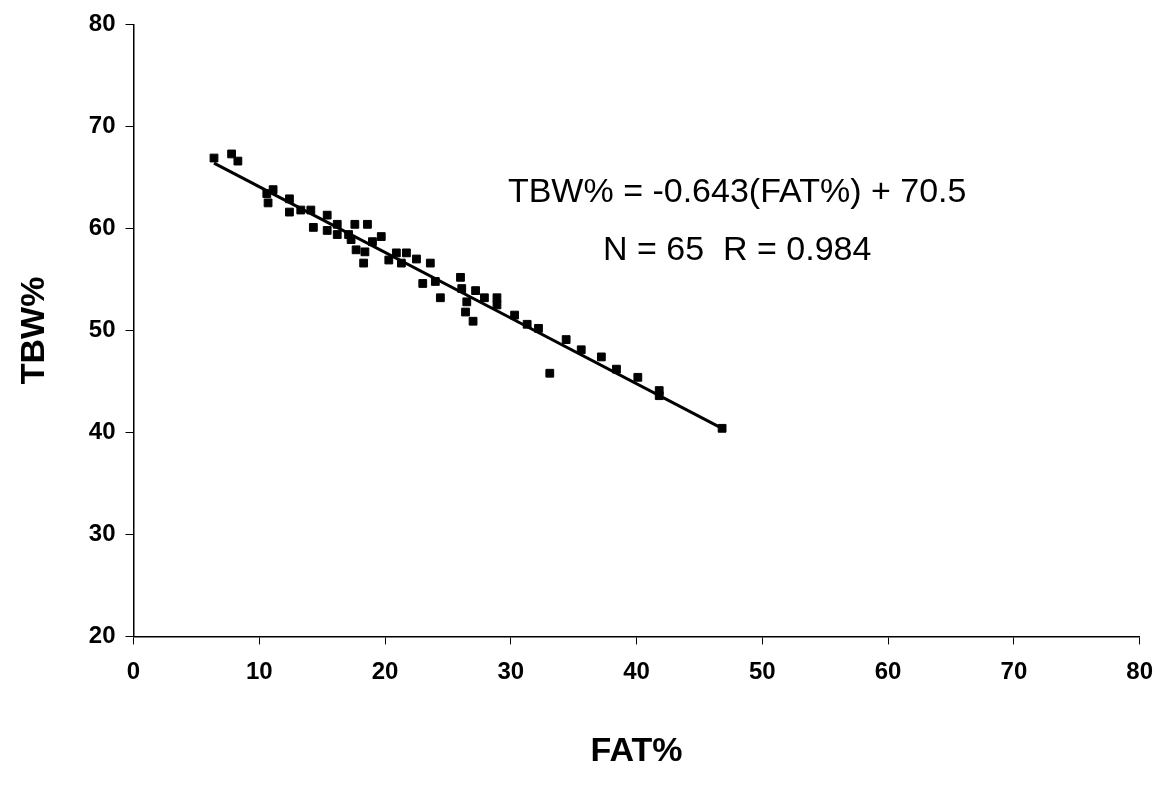 Image resolution: width=1167 pixels, height=798 pixels. What do you see at coordinates (102, 329) in the screenshot?
I see `y-tick-label: 50` at bounding box center [102, 329].